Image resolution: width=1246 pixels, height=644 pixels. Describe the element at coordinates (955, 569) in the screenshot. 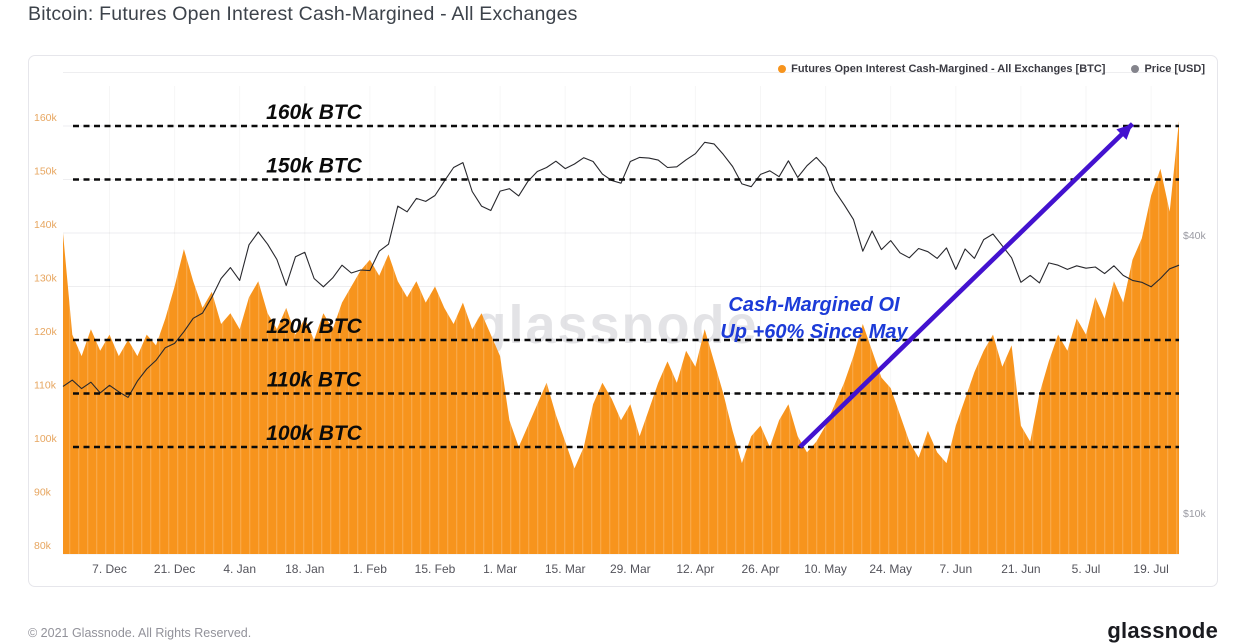

I see `x-tick-13: 7. Jun` at that location.